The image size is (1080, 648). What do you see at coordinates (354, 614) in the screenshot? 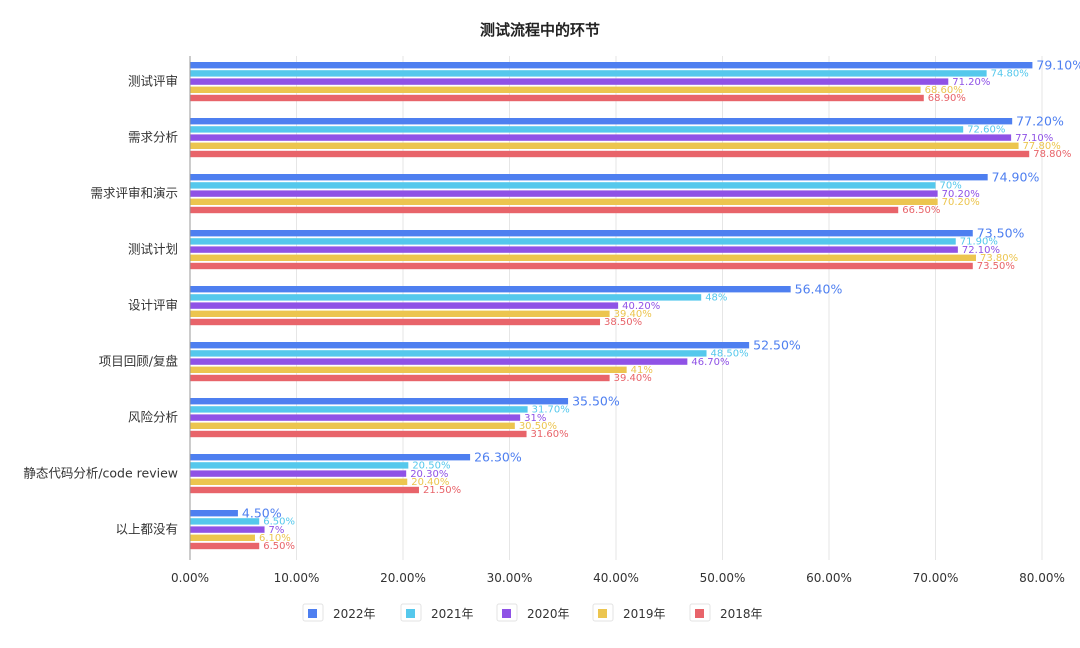
I see `legend-label: 2022年` at bounding box center [354, 614].